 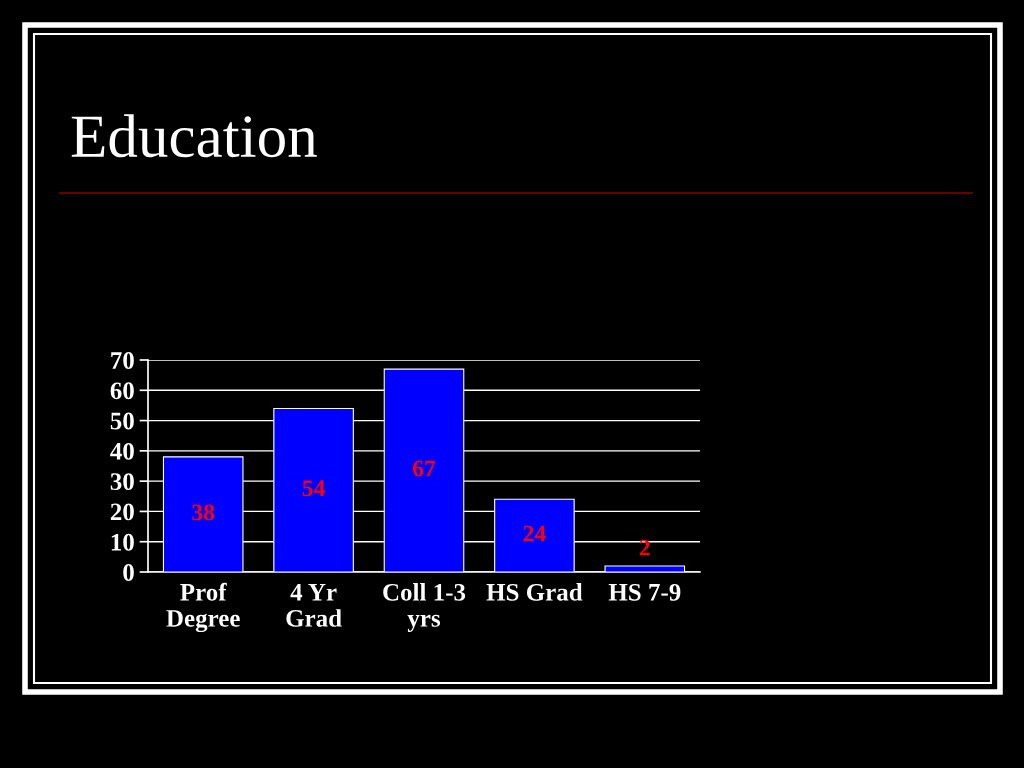 What do you see at coordinates (128, 572) in the screenshot?
I see `y-tick-label: 0` at bounding box center [128, 572].